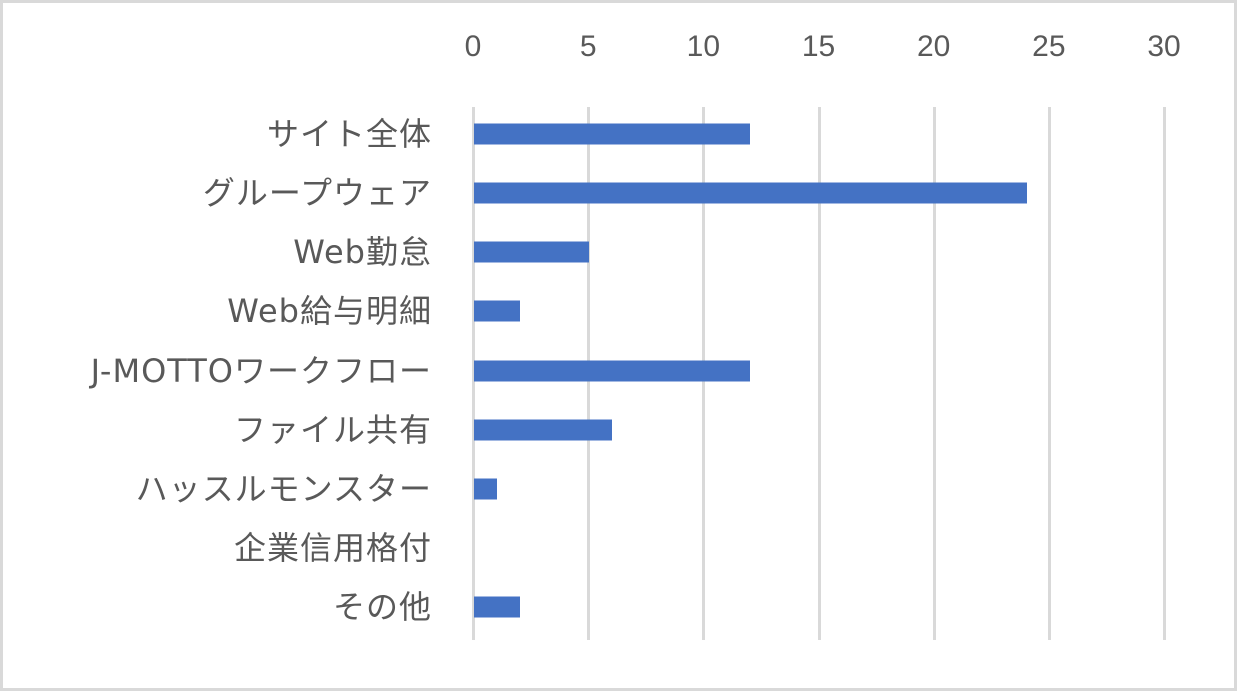 This screenshot has width=1237, height=691. Describe the element at coordinates (1164, 46) in the screenshot. I see `x-tick-label: 30` at that location.